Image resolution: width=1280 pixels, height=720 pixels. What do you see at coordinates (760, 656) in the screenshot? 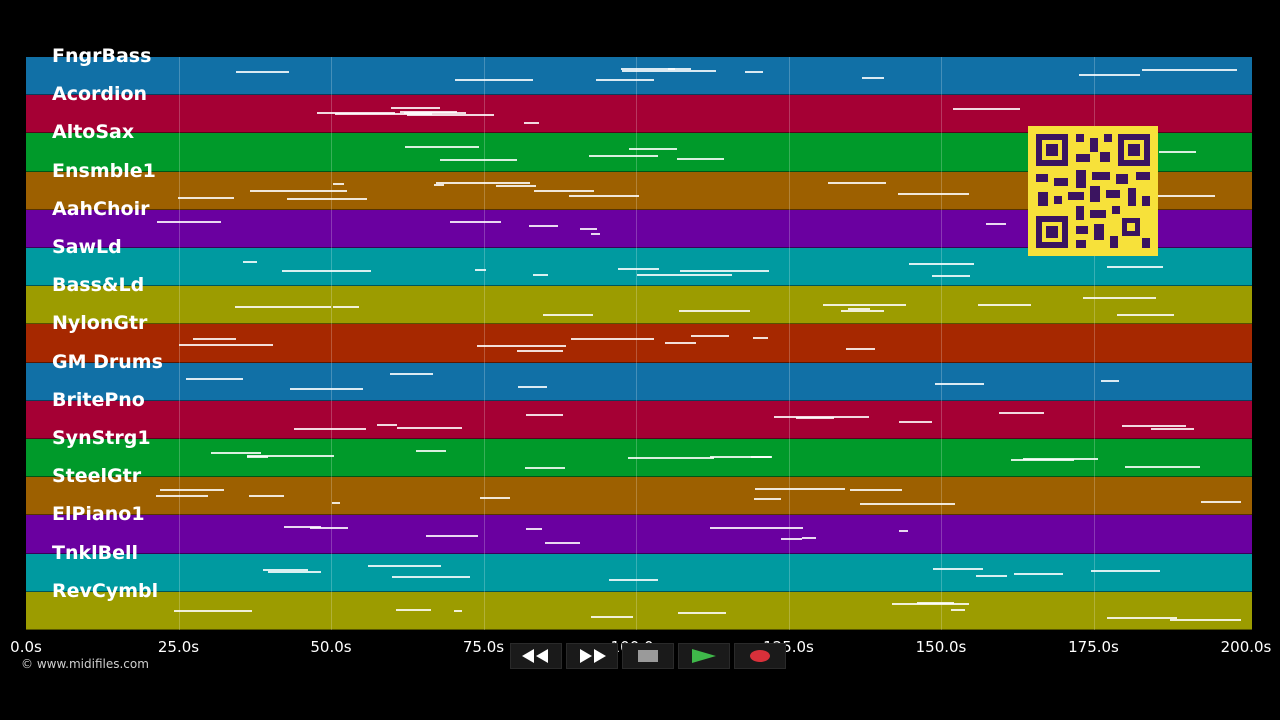
I see `record-button` at bounding box center [760, 656].